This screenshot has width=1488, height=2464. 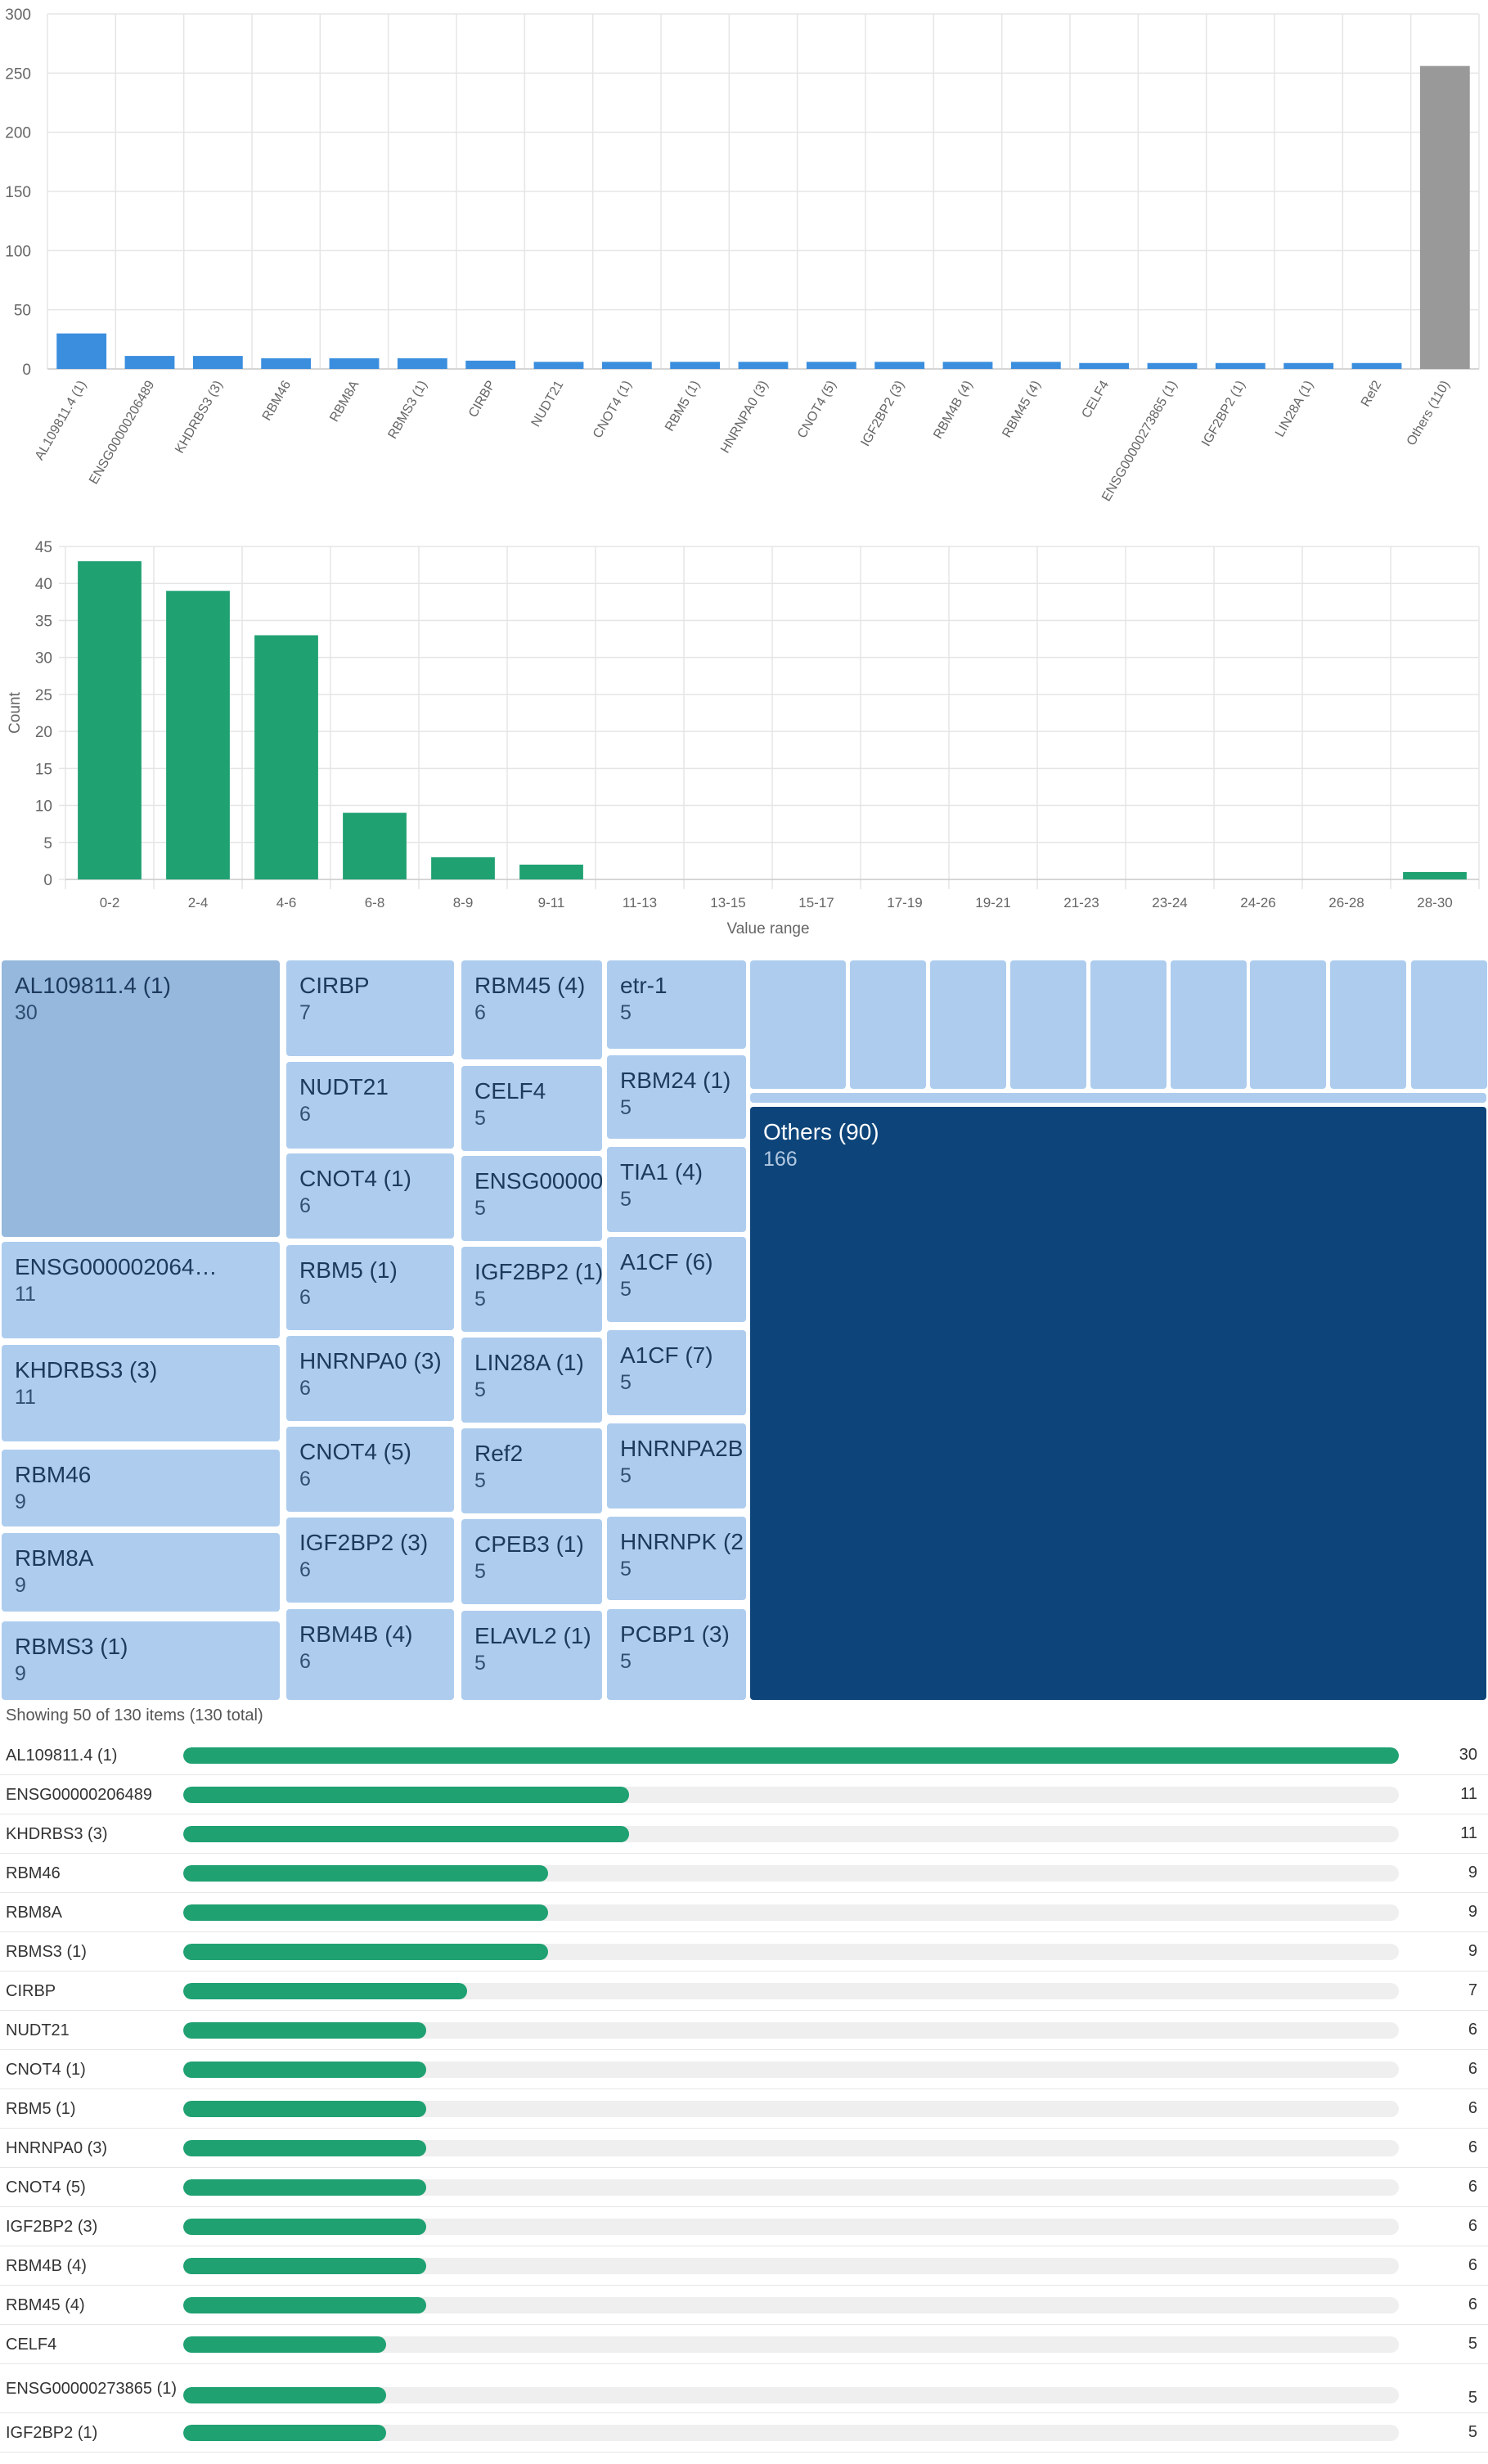 What do you see at coordinates (744, 2266) in the screenshot?
I see `bar-list-row: RBM4B (4) 6` at bounding box center [744, 2266].